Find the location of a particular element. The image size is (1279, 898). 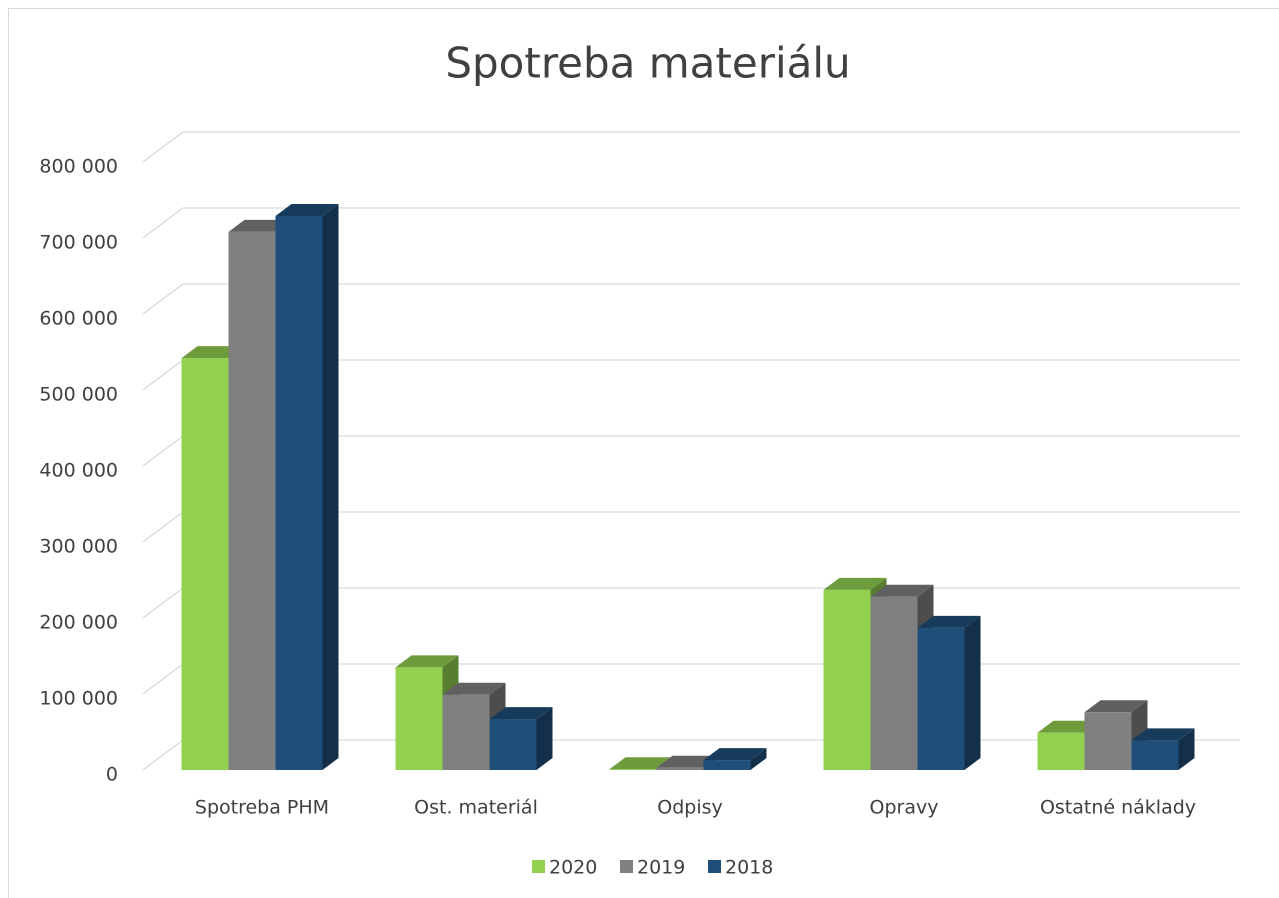

y-tick-label: 800 000 is located at coordinates (78, 167).